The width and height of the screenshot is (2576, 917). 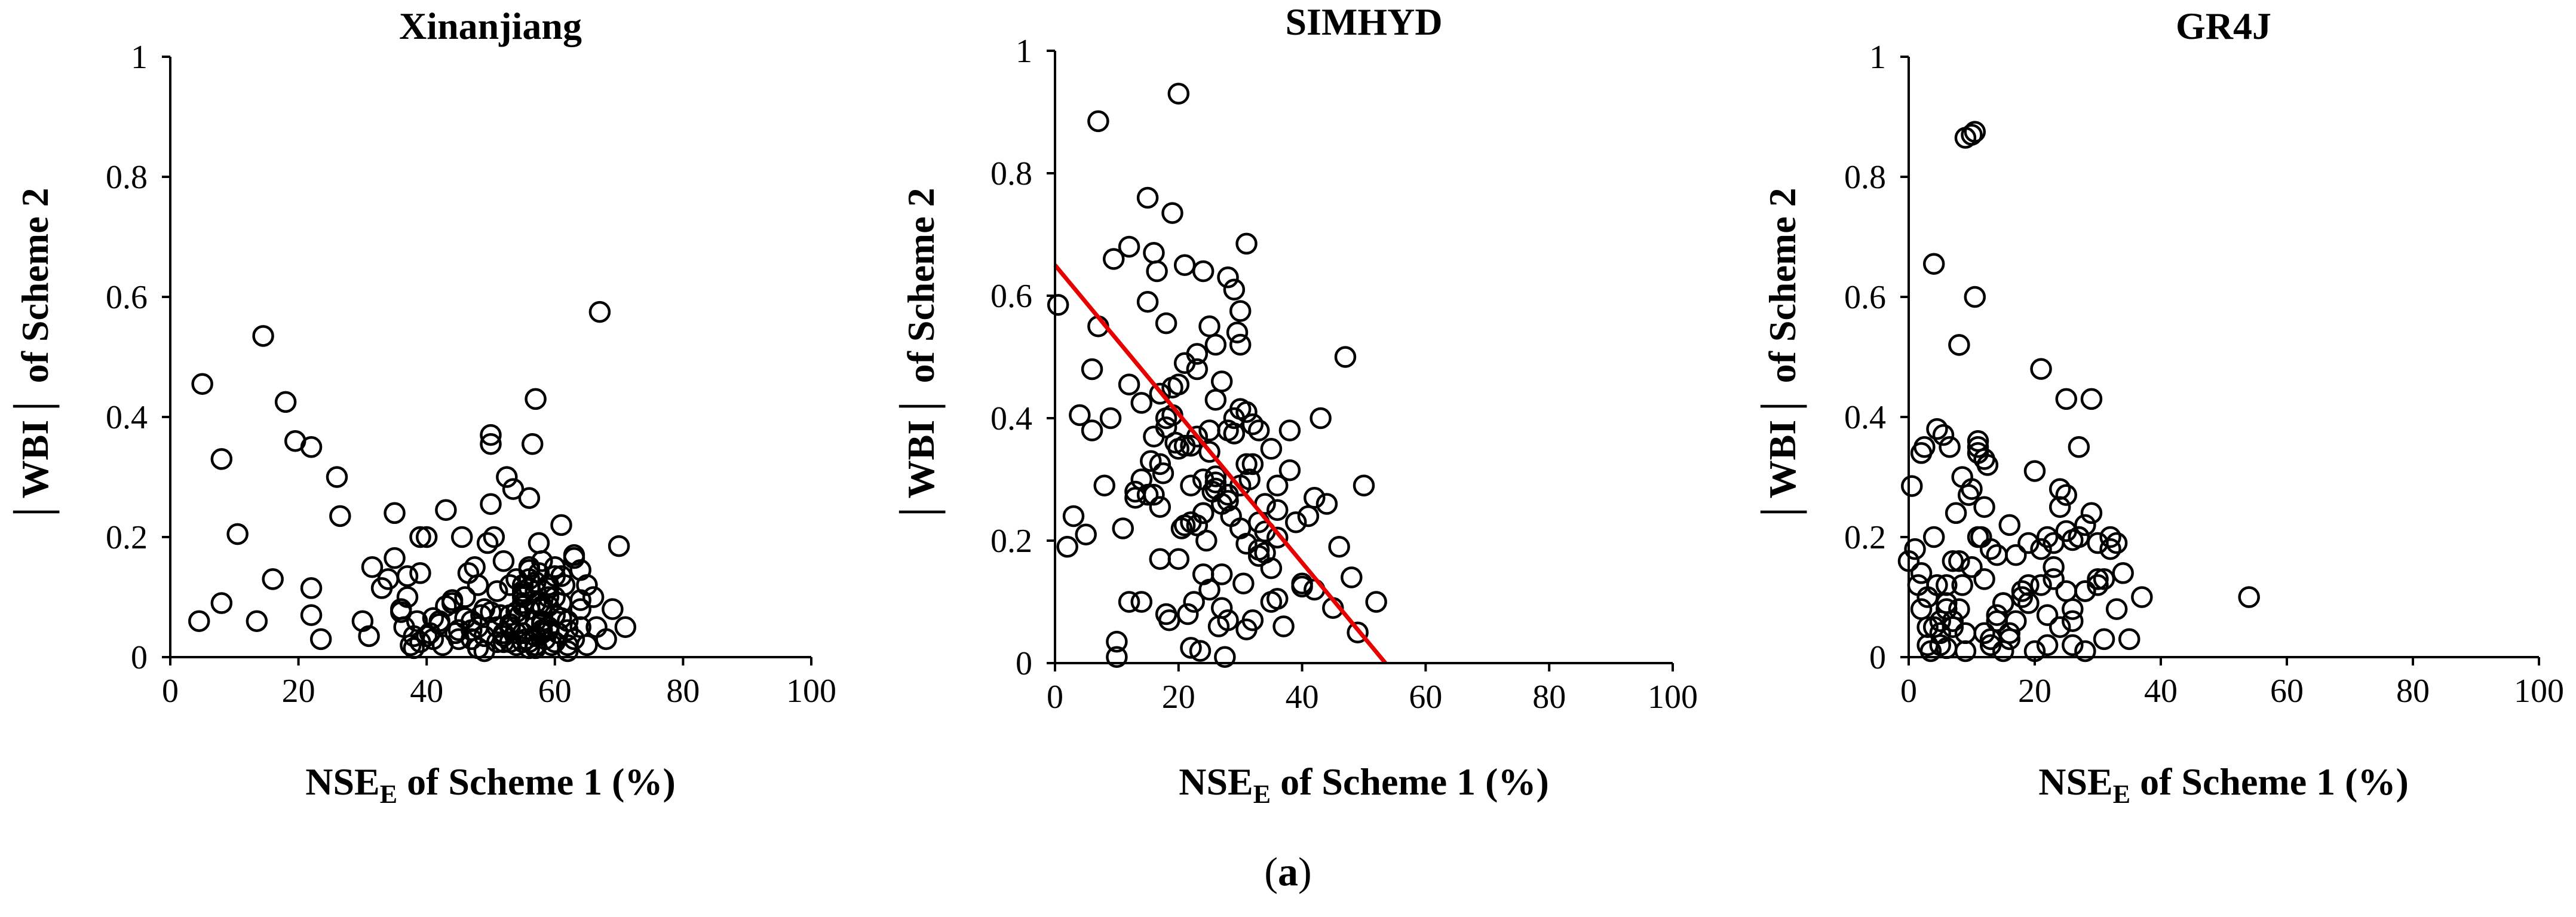 I want to click on x-tick-label: 80, so click(x=1549, y=698).